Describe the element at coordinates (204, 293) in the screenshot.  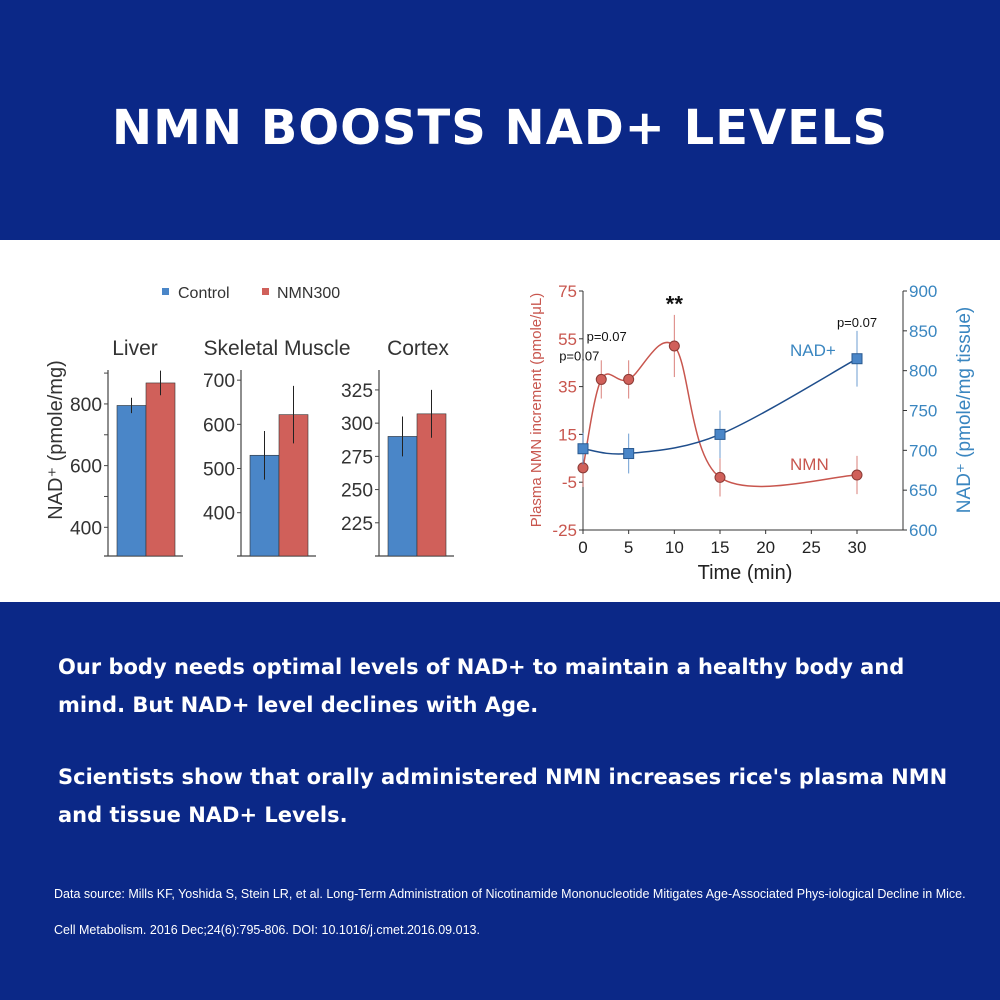
I see `legend-label-control: Control` at that location.